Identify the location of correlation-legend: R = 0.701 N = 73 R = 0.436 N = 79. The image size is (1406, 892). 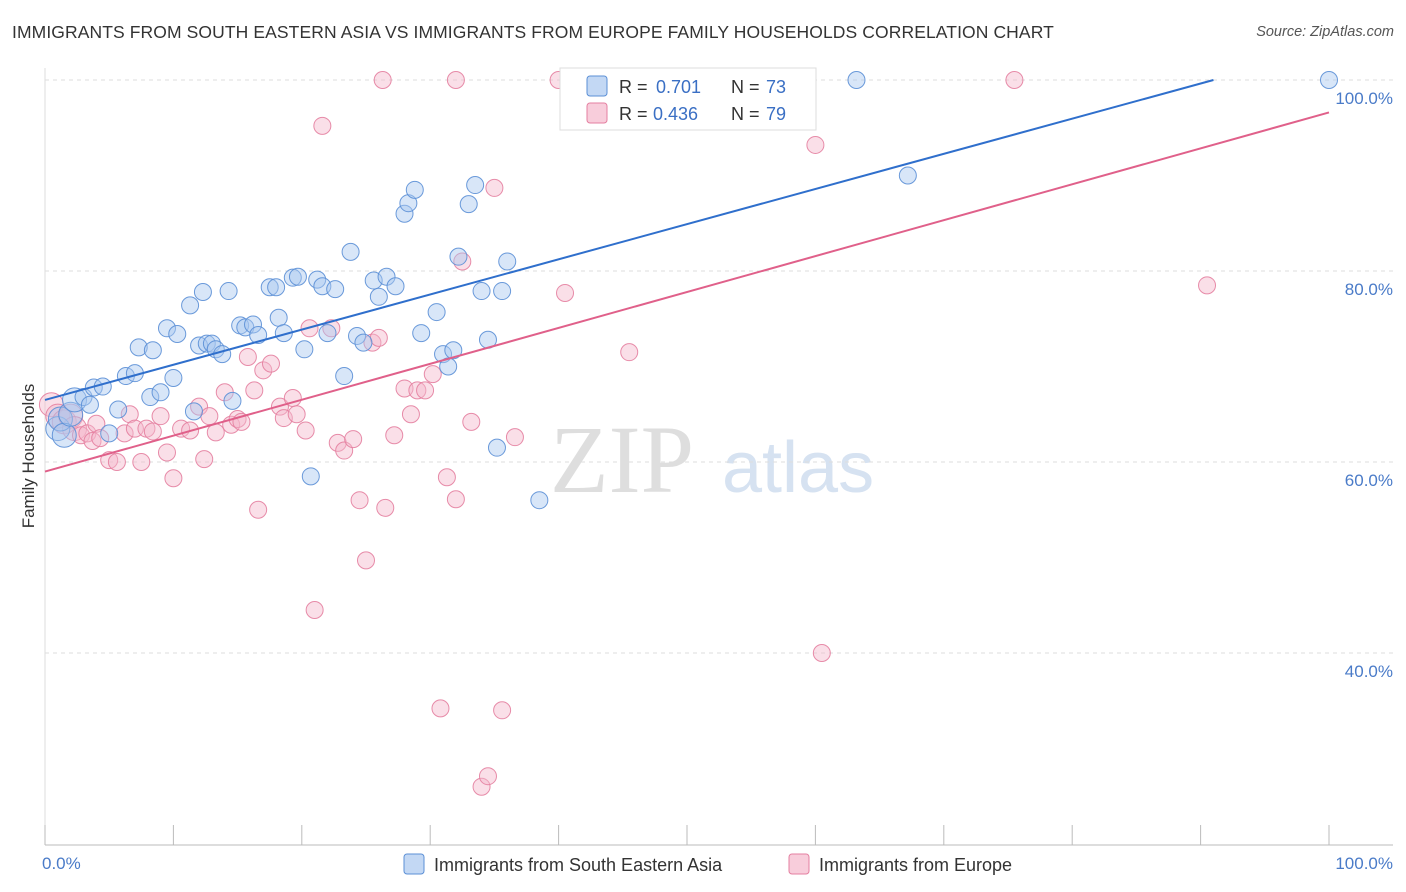
(688, 99).